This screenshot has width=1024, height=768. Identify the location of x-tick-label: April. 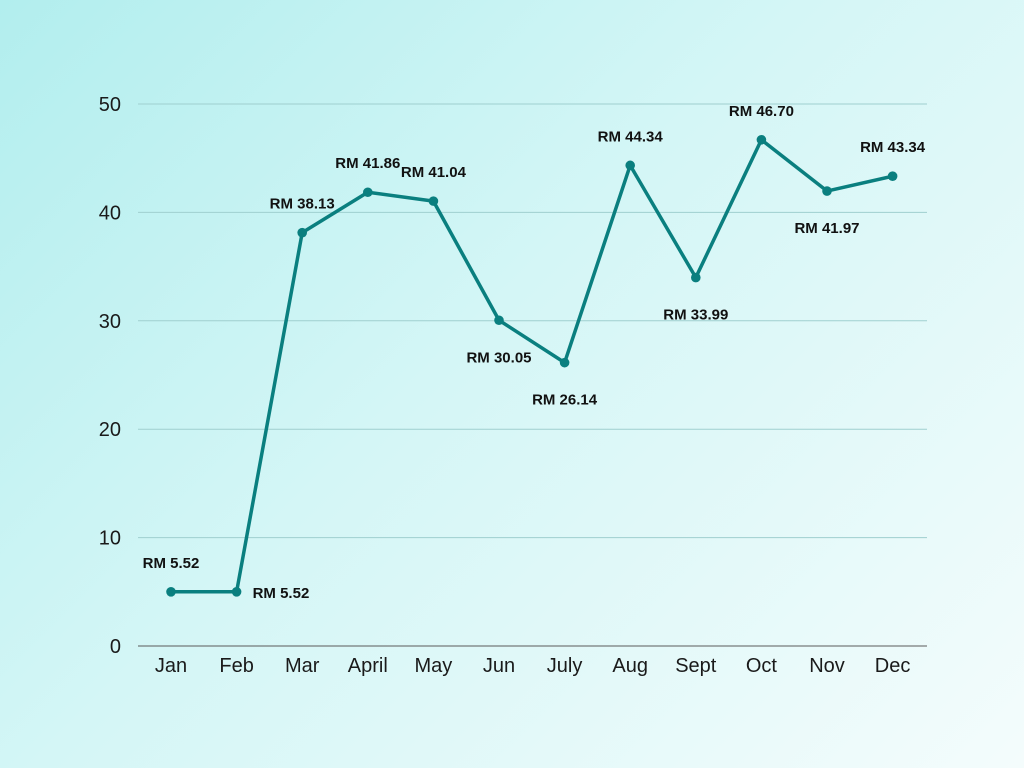
(368, 666).